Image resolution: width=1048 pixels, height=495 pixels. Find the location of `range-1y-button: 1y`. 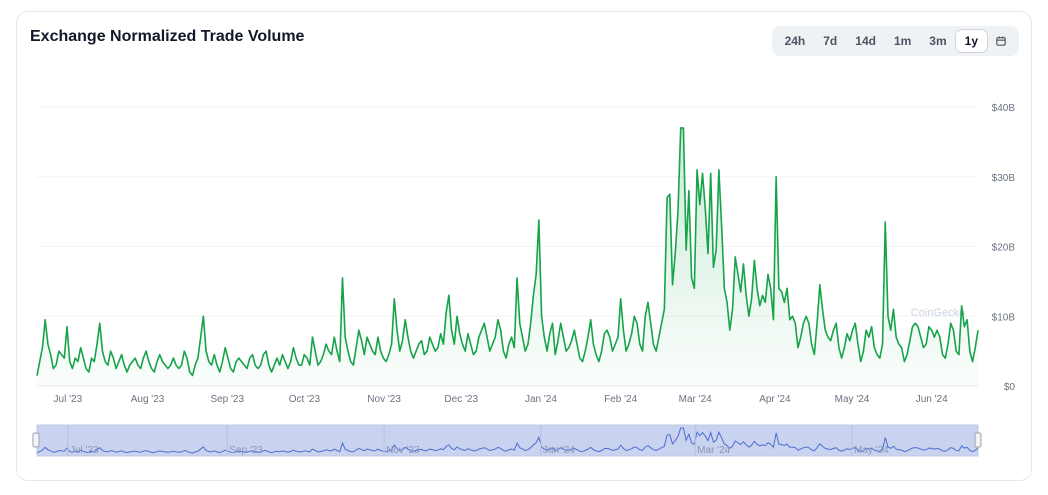

range-1y-button: 1y is located at coordinates (971, 41).